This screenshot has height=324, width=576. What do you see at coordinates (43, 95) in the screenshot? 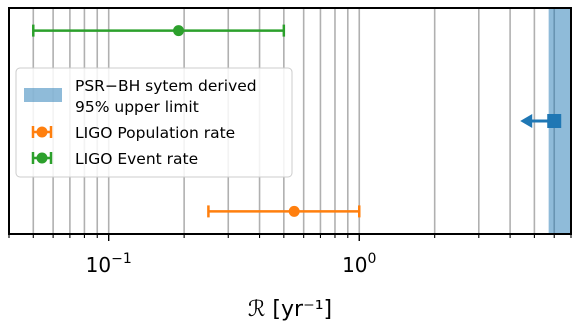
I see `legend-band-swatch` at bounding box center [43, 95].